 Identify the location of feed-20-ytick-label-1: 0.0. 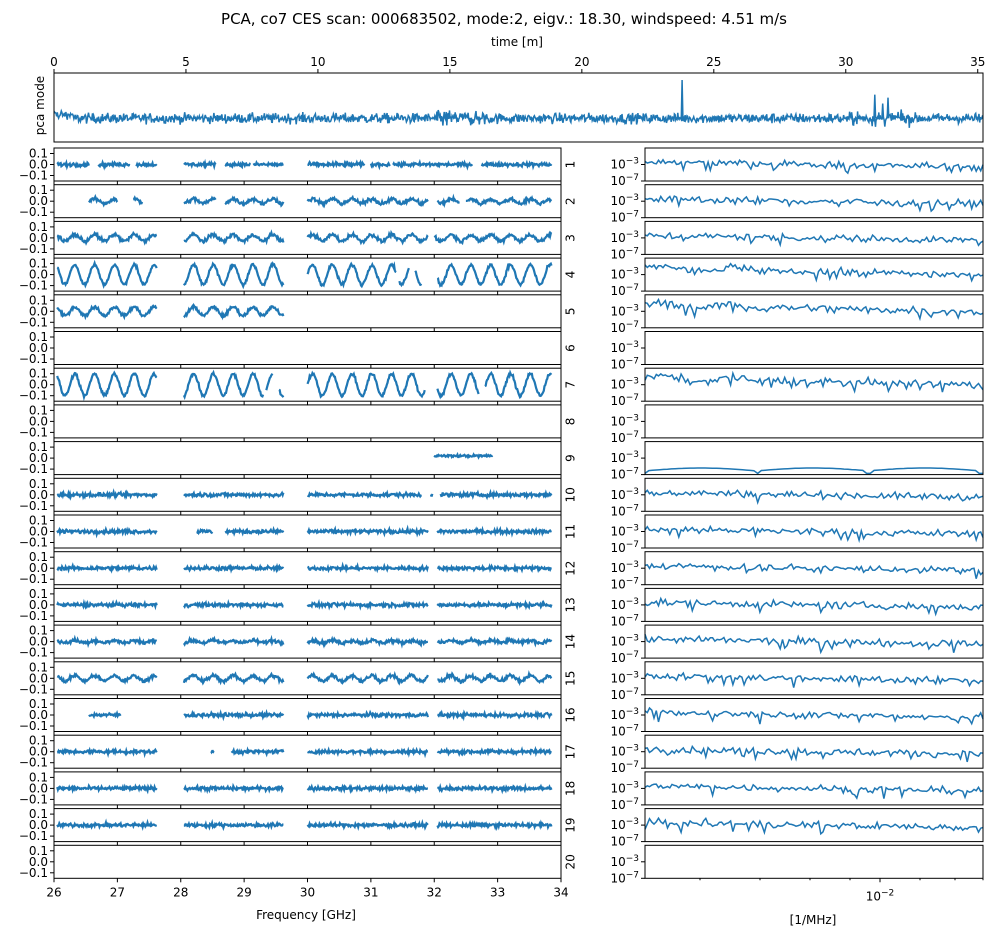
(38, 862).